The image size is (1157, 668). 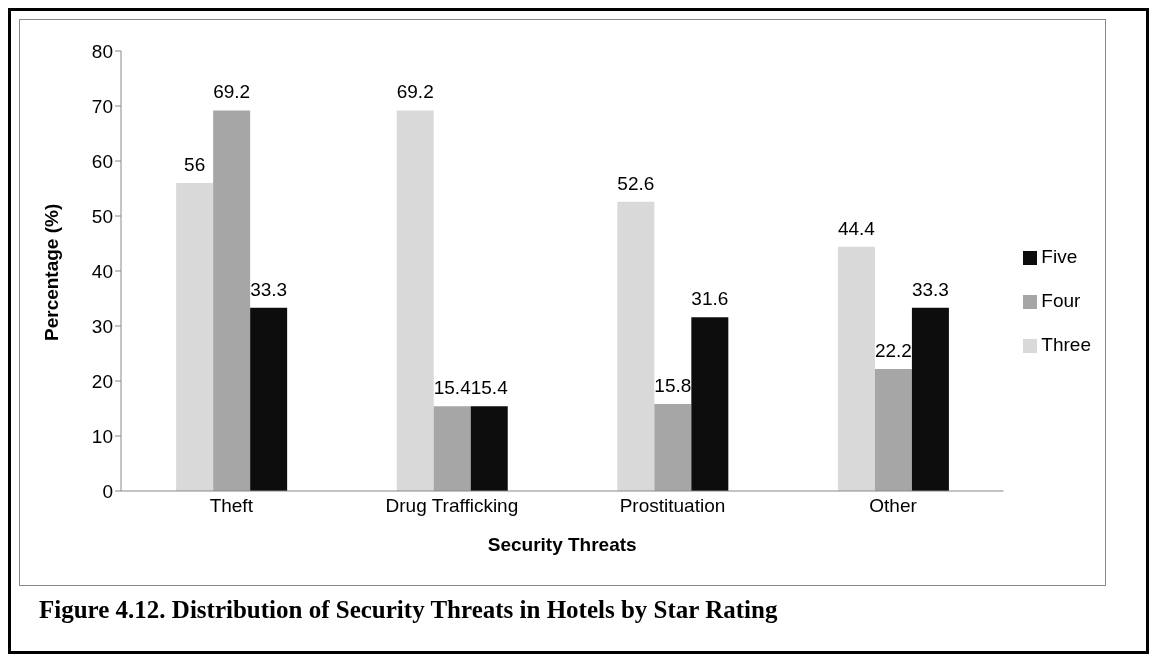 What do you see at coordinates (1066, 344) in the screenshot?
I see `legend-label: Three` at bounding box center [1066, 344].